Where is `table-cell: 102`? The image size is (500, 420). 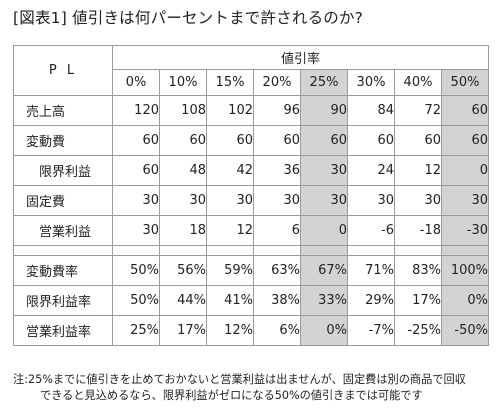
table-cell: 102 is located at coordinates (230, 110).